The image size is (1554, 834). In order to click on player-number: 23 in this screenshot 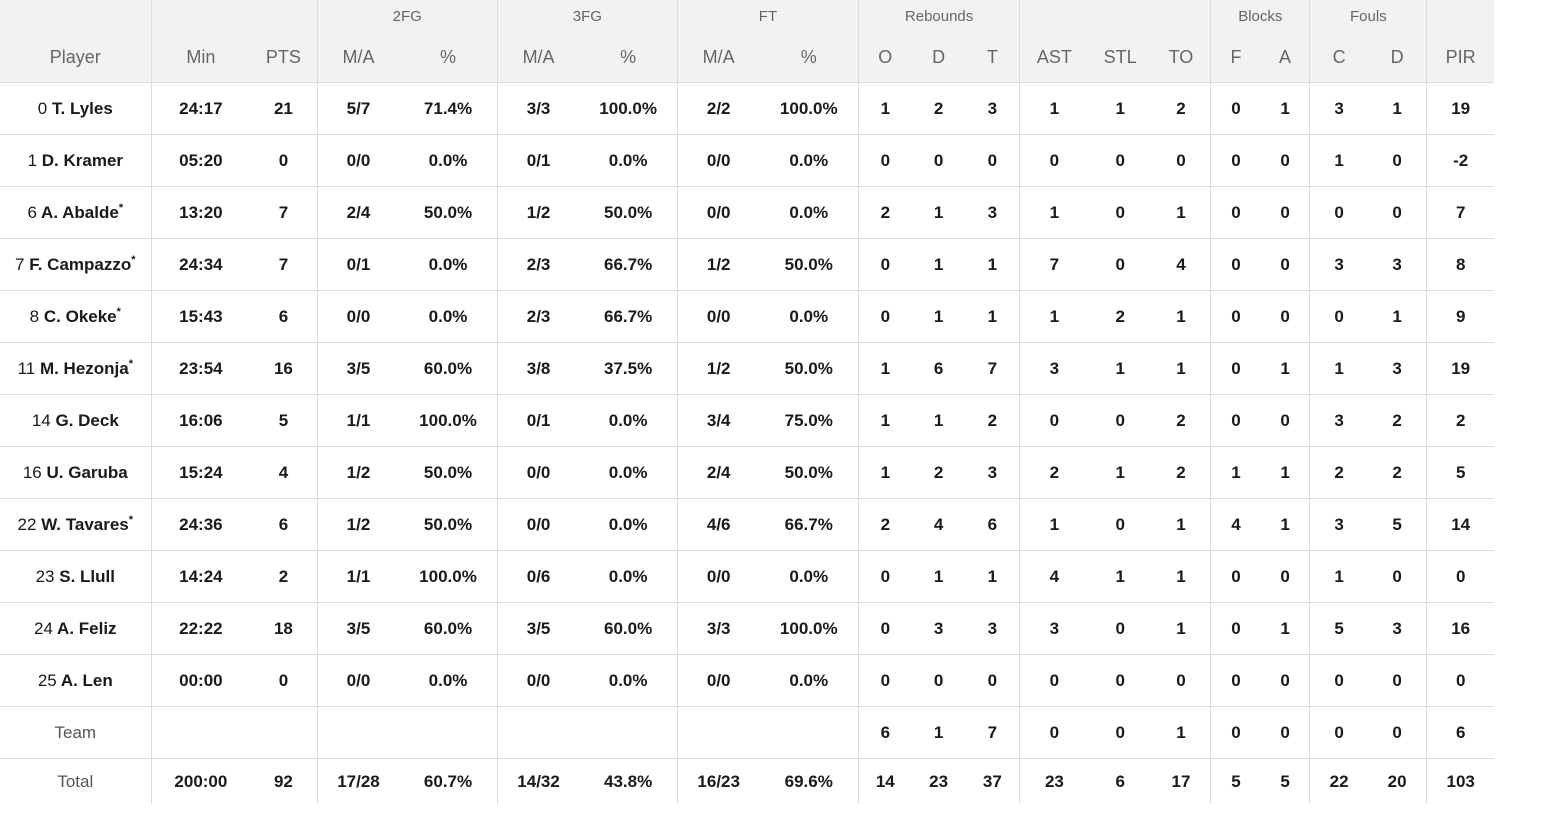, I will do `click(45, 576)`.